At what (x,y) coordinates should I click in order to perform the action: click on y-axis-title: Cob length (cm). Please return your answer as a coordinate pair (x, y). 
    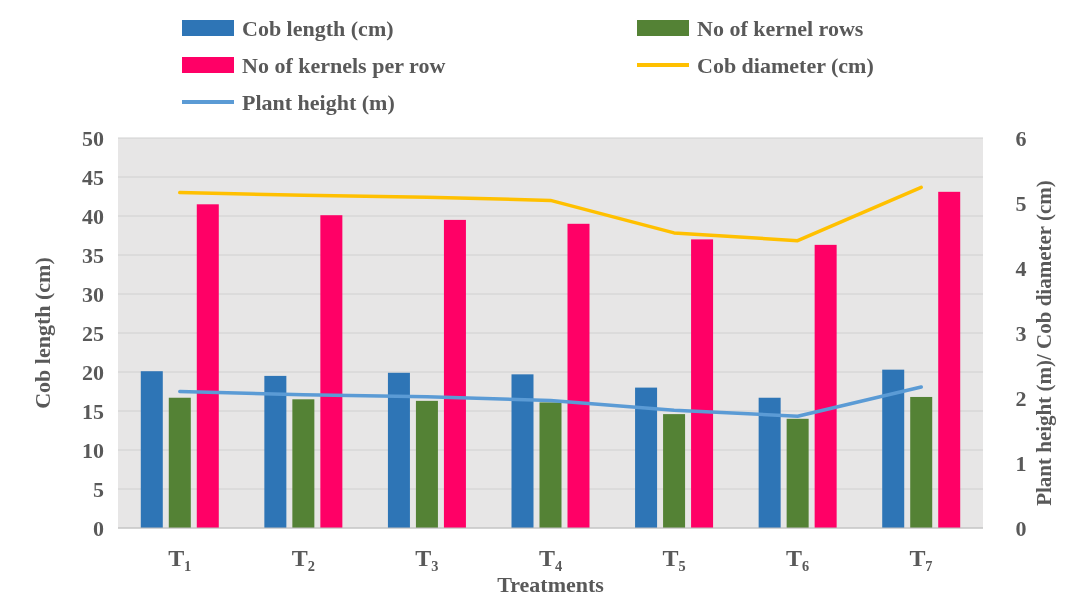
    Looking at the image, I should click on (42, 333).